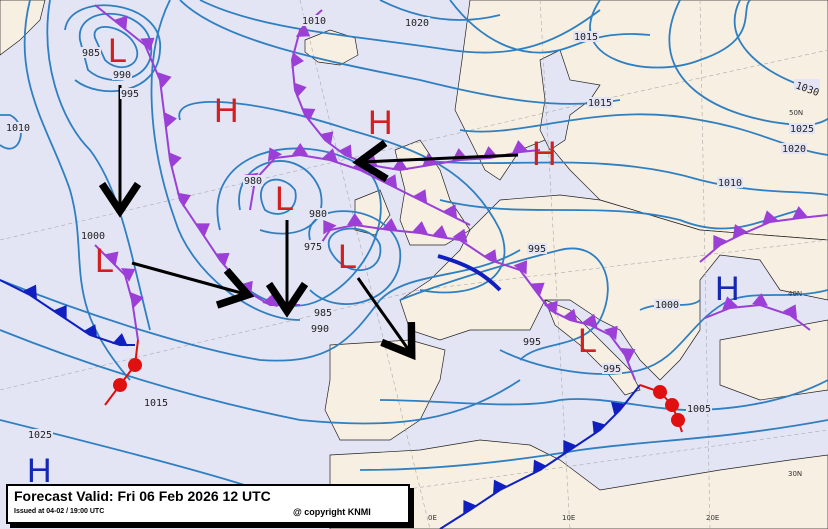 This screenshot has width=828, height=529. Describe the element at coordinates (432, 518) in the screenshot. I see `graticule-label: 0E` at that location.